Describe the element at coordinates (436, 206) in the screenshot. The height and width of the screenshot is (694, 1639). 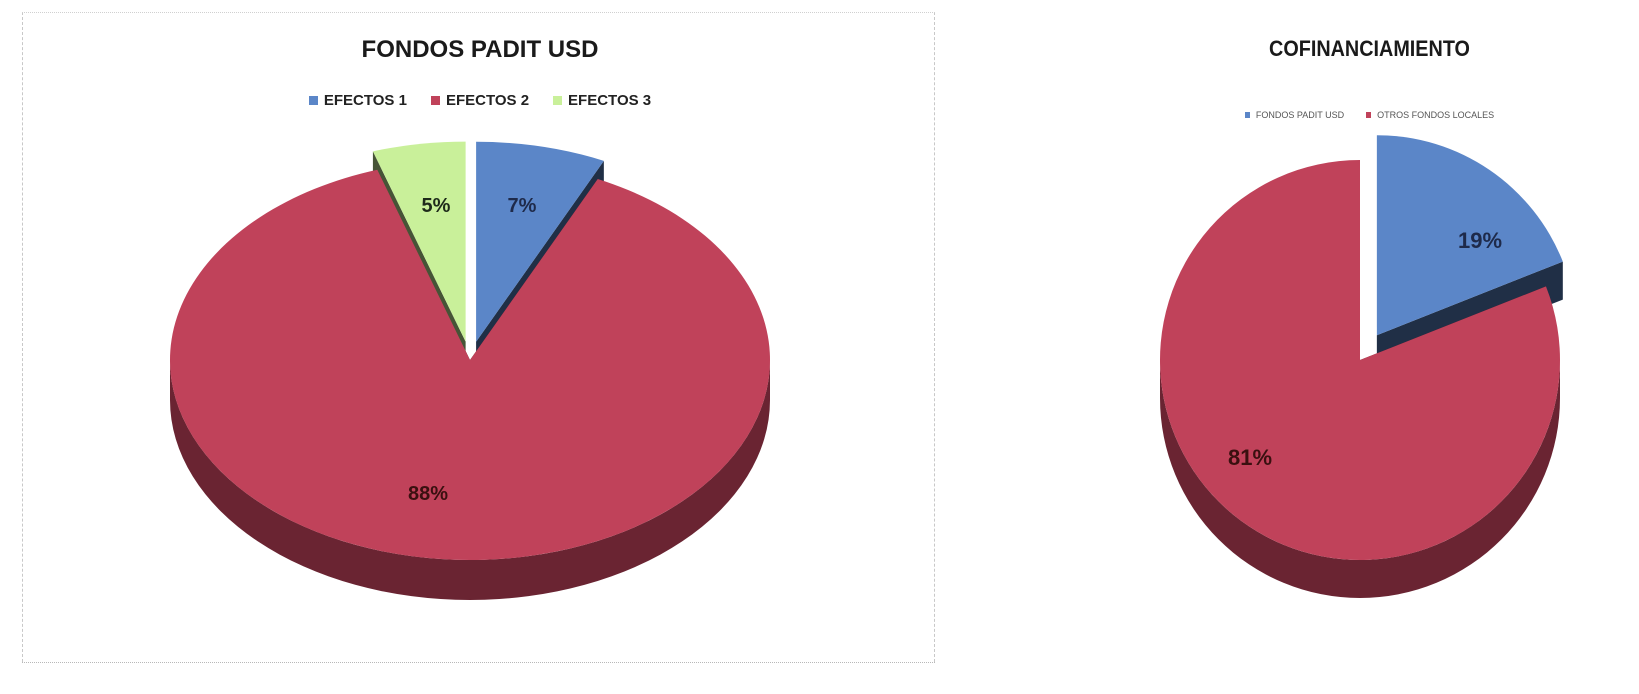
I see `data-label: 5%` at that location.